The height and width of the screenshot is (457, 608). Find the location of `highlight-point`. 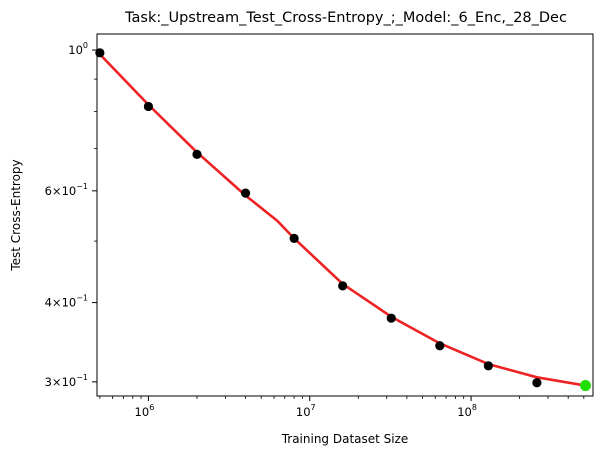

highlight-point is located at coordinates (585, 386).